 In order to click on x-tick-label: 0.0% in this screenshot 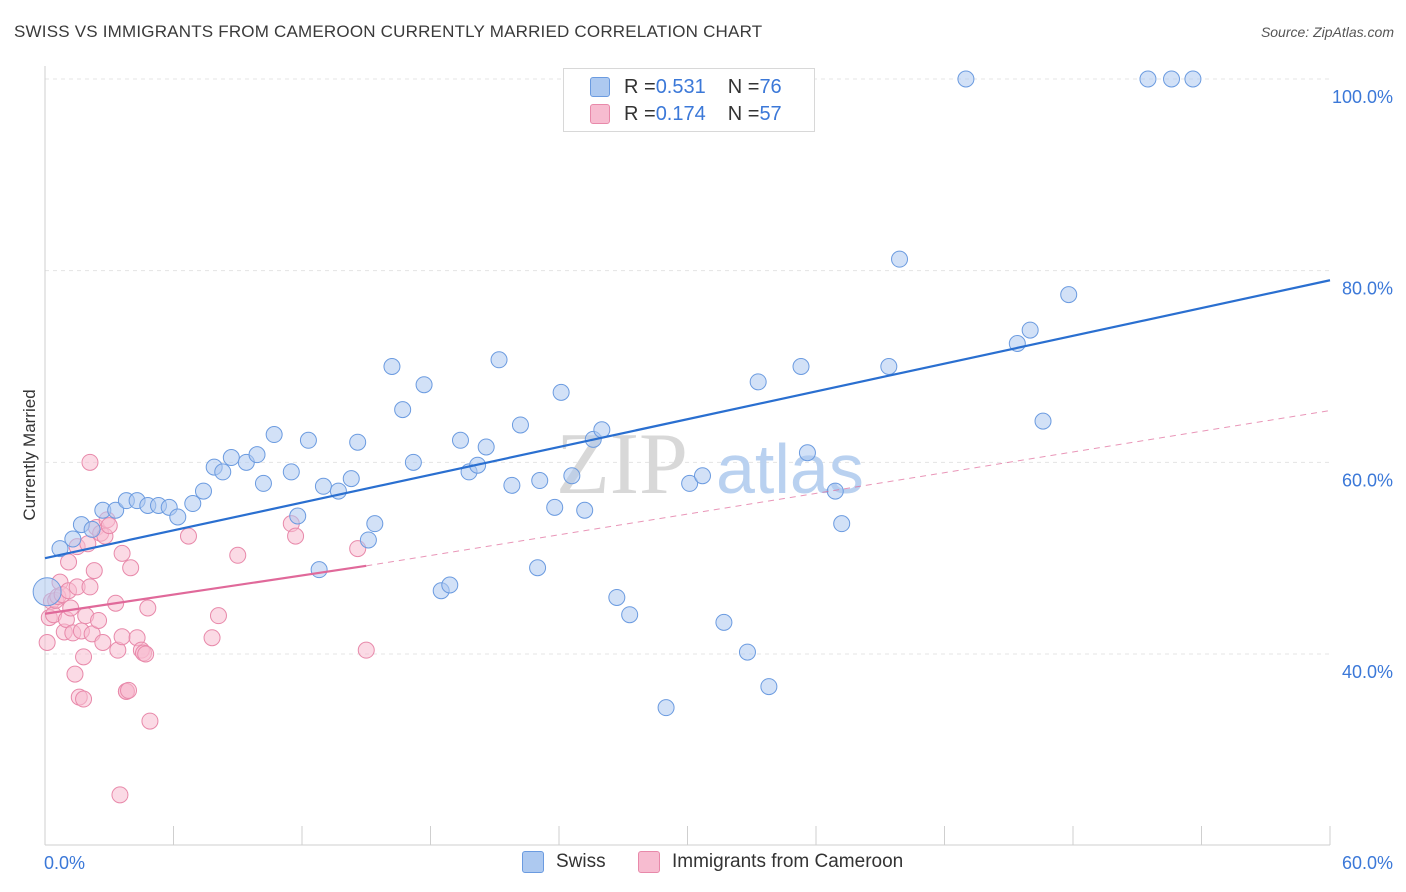, I will do `click(64, 863)`.